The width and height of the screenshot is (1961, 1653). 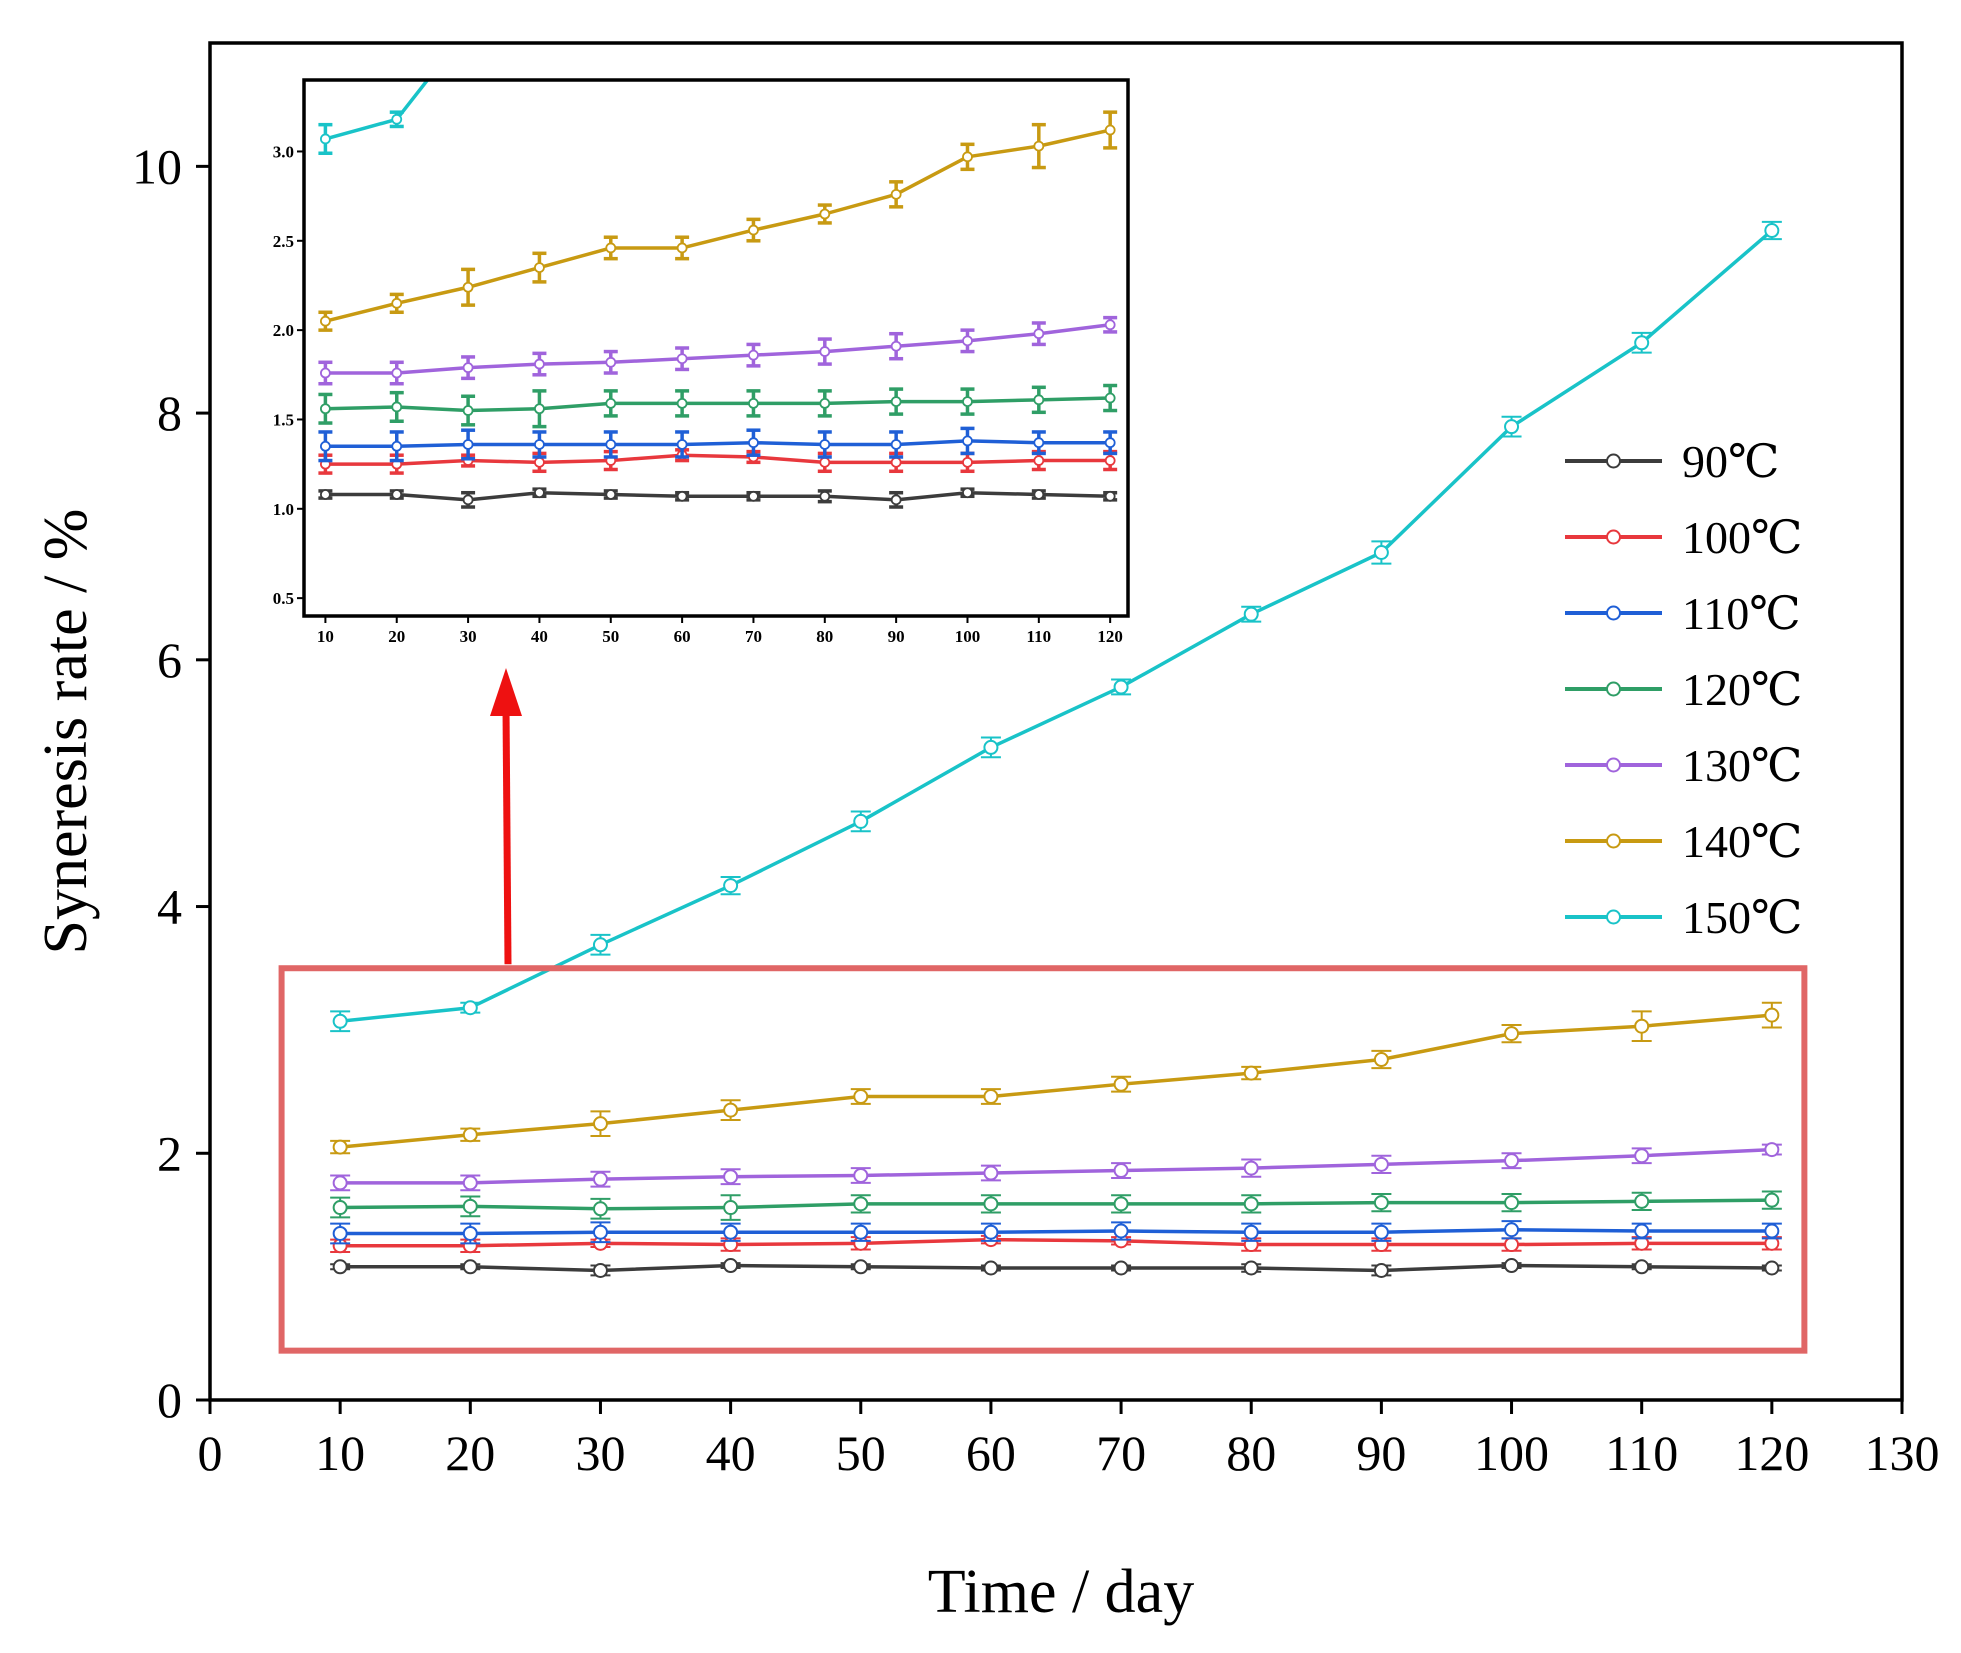 I want to click on legend-item: 90℃, so click(x=1672, y=461).